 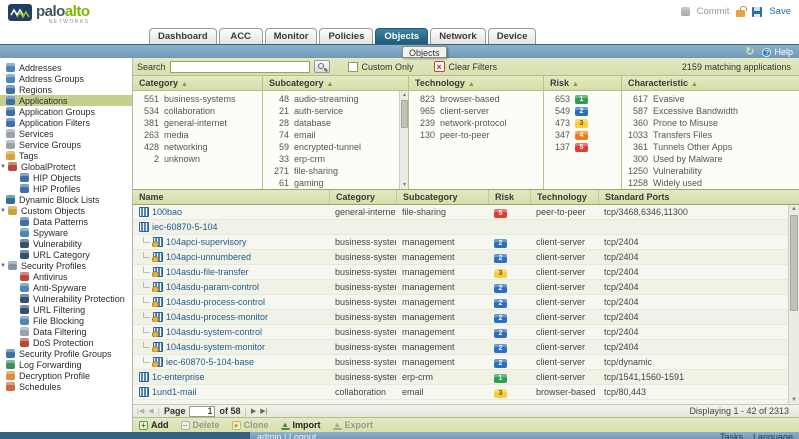 What do you see at coordinates (403, 140) in the screenshot?
I see `filter-scrollbar: ▲ ▼` at bounding box center [403, 140].